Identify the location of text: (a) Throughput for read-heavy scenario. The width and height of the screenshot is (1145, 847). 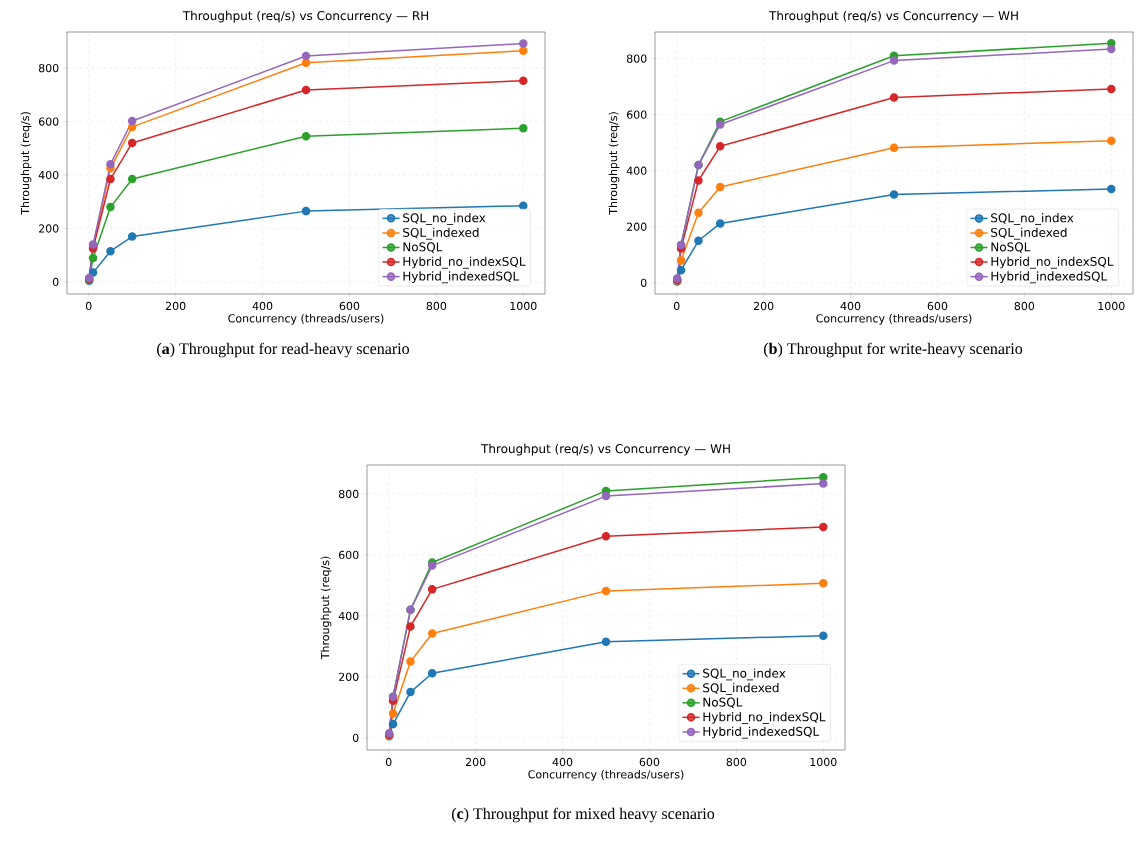
(283, 350).